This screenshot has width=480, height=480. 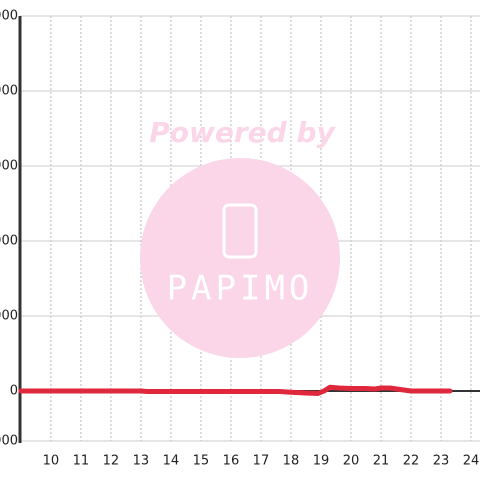 What do you see at coordinates (321, 461) in the screenshot?
I see `x-tick-label: 19` at bounding box center [321, 461].